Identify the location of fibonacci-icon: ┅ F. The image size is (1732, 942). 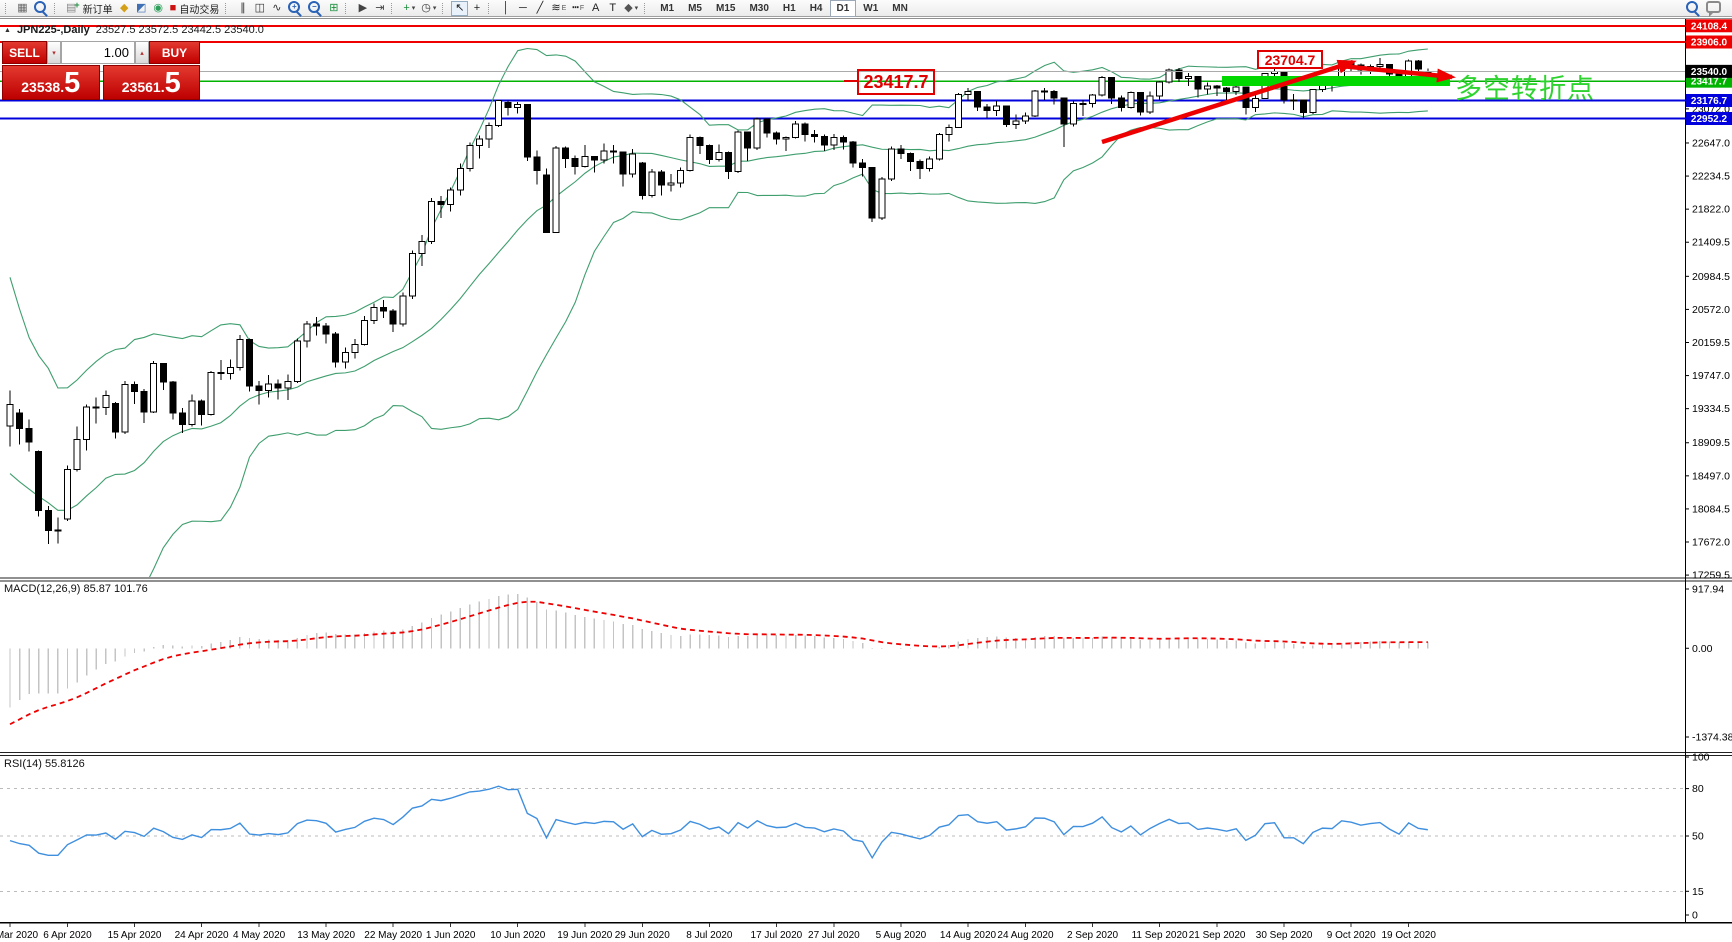
(578, 8).